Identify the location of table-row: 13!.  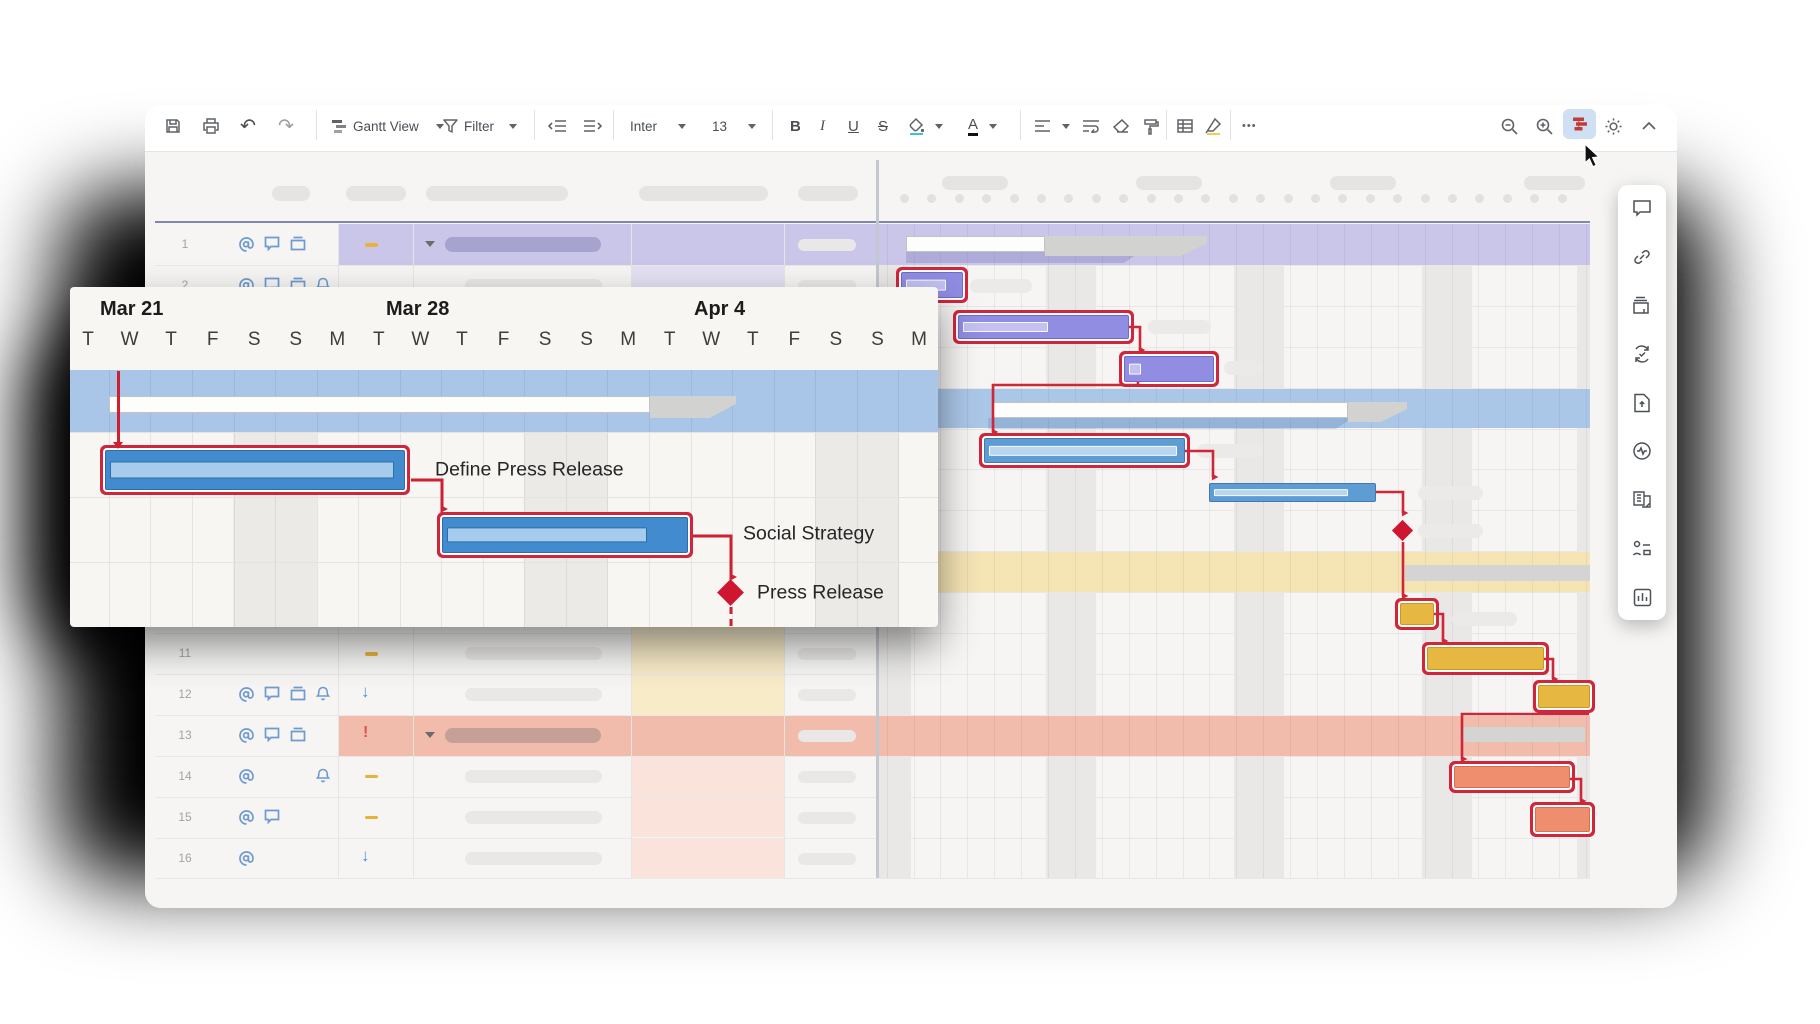
(516, 735).